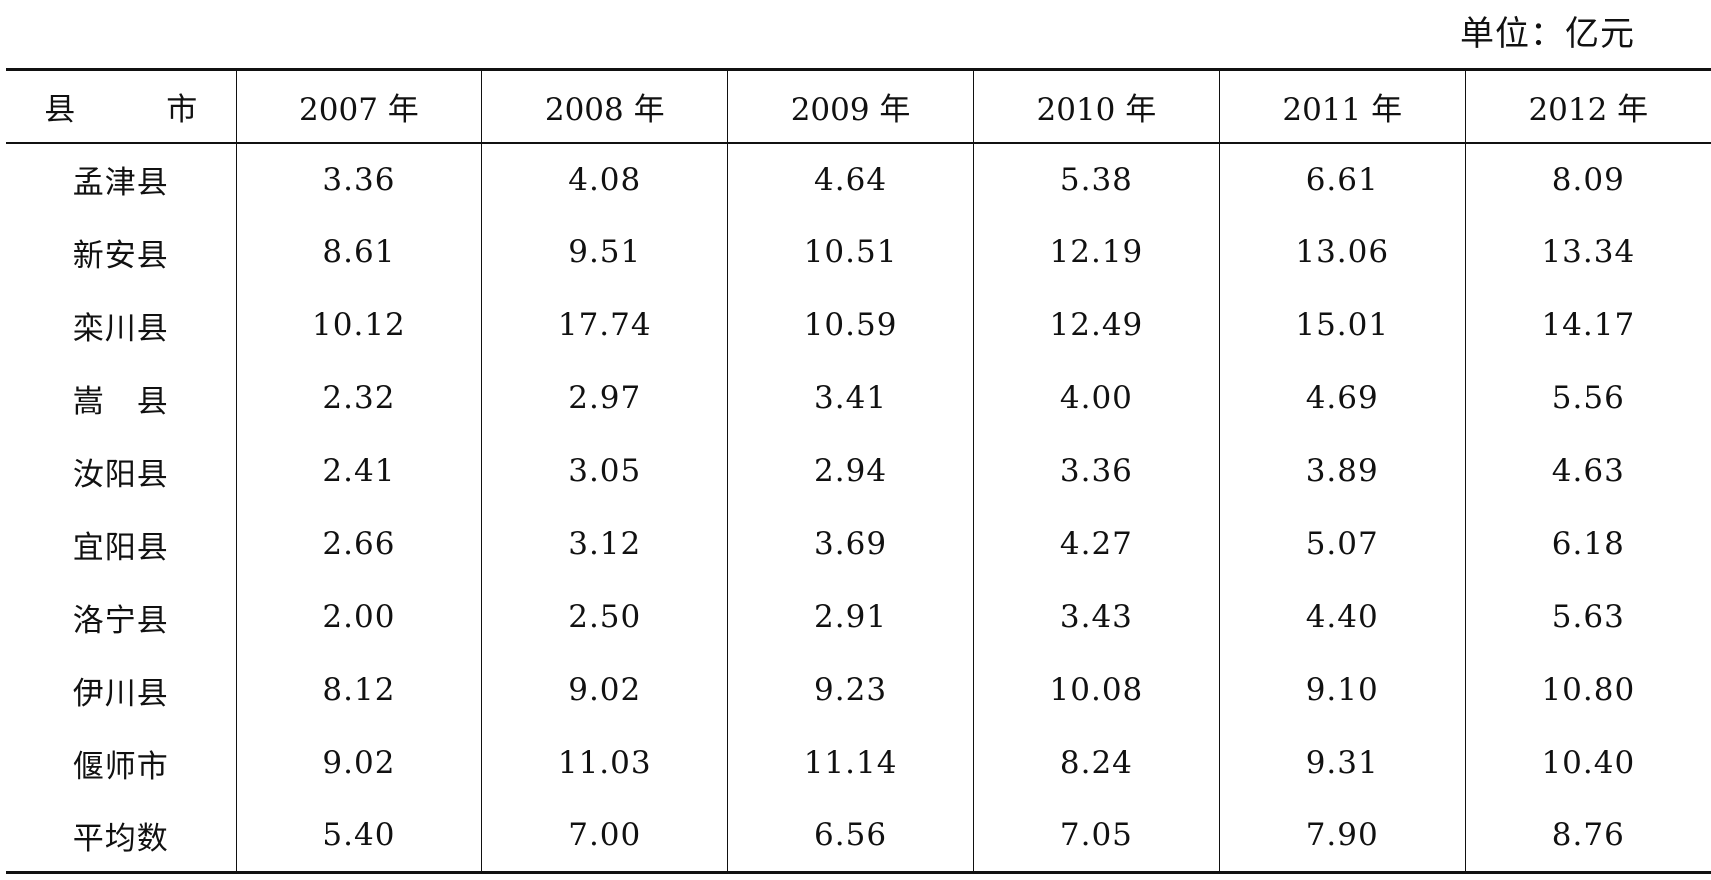 The height and width of the screenshot is (880, 1711). I want to click on table-cell: 15.01, so click(1342, 325).